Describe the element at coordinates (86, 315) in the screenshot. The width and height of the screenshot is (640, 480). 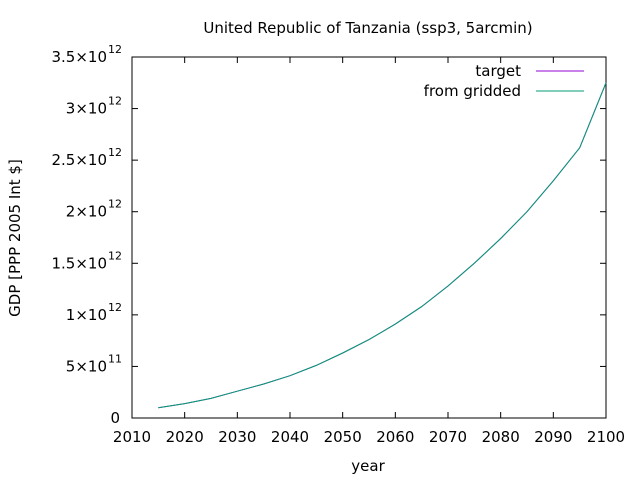
I see `y-tick-label: 1×10` at that location.